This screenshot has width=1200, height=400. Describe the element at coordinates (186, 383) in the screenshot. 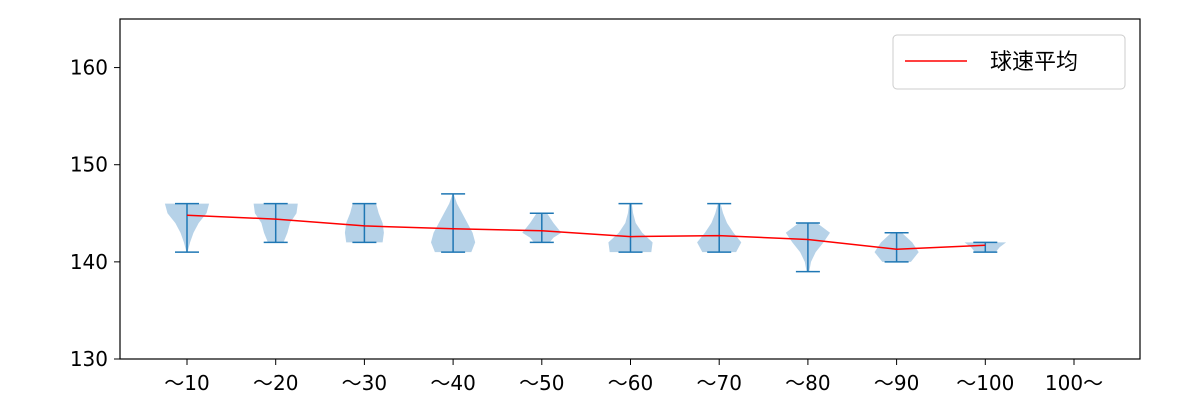

I see `x-tick-label: ～10` at that location.